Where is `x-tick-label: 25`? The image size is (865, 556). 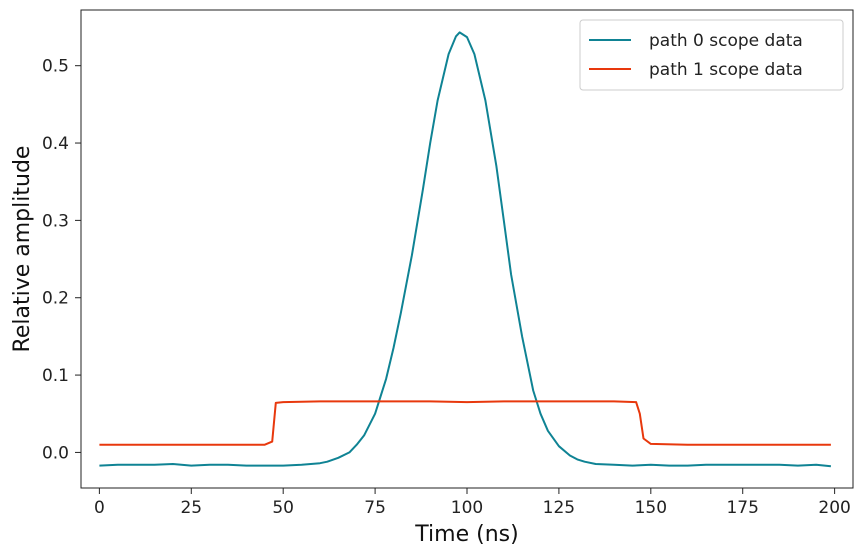
x-tick-label: 25 is located at coordinates (191, 508).